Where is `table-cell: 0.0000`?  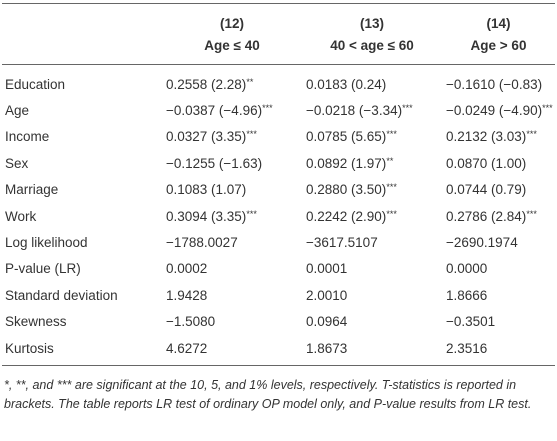
table-cell: 0.0000 is located at coordinates (498, 269).